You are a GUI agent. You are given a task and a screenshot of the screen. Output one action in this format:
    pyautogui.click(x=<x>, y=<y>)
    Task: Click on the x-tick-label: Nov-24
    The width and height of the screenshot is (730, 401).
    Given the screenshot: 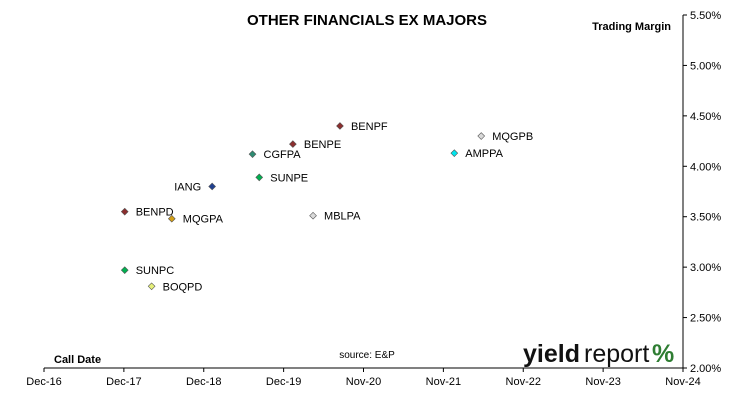 What is the action you would take?
    pyautogui.click(x=682, y=382)
    